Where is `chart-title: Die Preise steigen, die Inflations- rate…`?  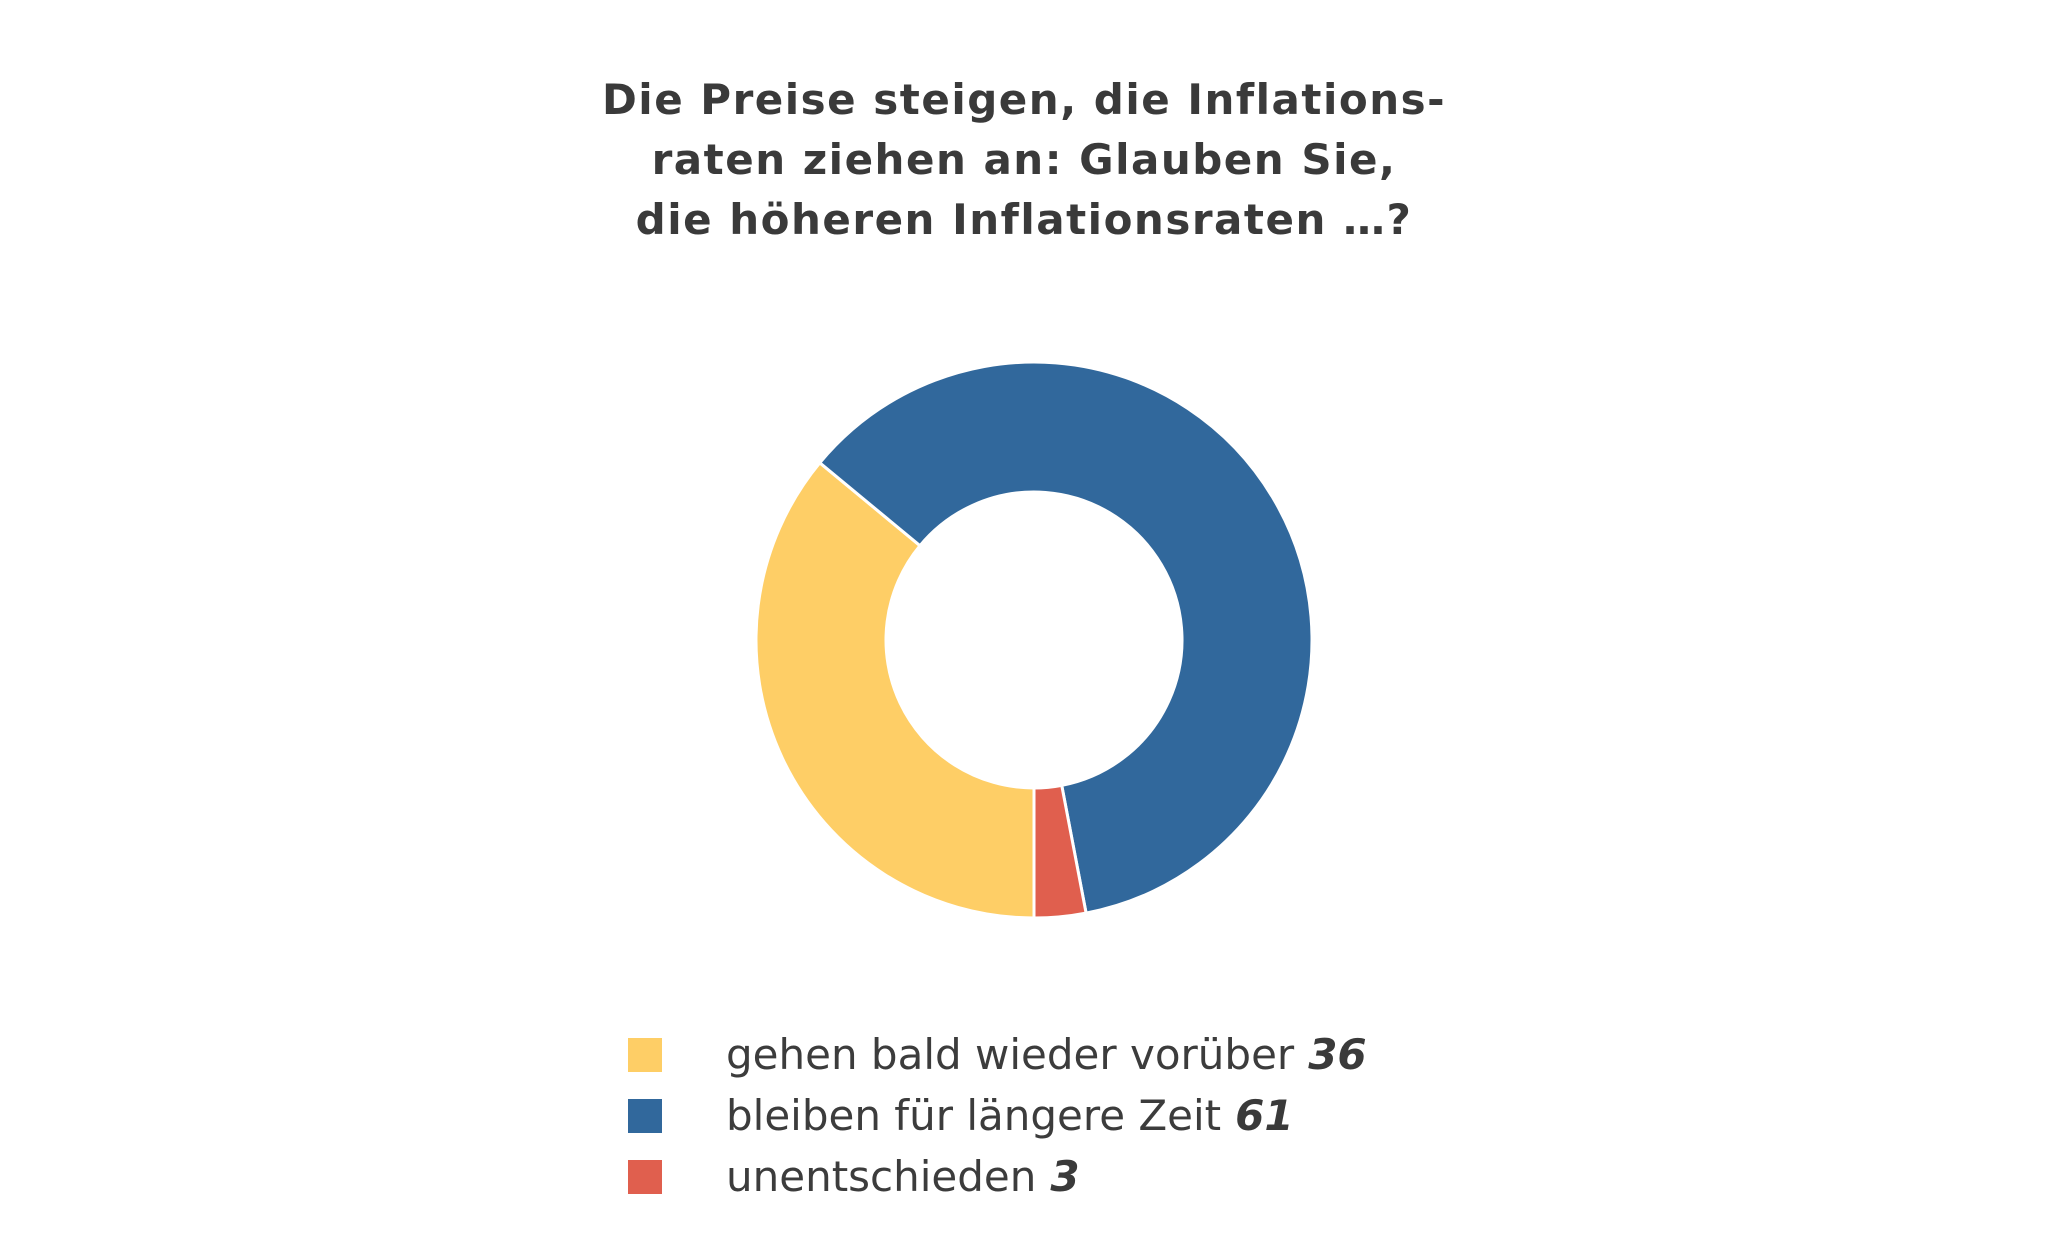
chart-title: Die Preise steigen, die Inflations- rate… is located at coordinates (1024, 160).